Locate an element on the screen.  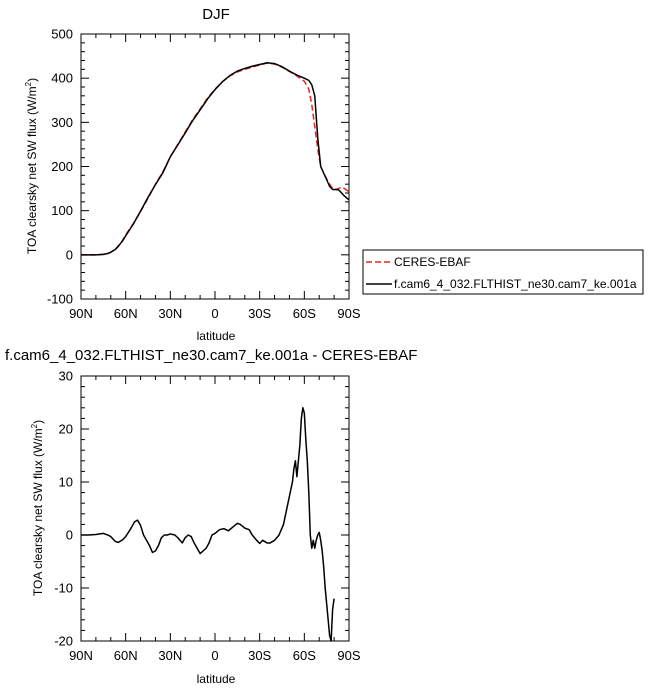
y-tick-label: 30 is located at coordinates (66, 376).